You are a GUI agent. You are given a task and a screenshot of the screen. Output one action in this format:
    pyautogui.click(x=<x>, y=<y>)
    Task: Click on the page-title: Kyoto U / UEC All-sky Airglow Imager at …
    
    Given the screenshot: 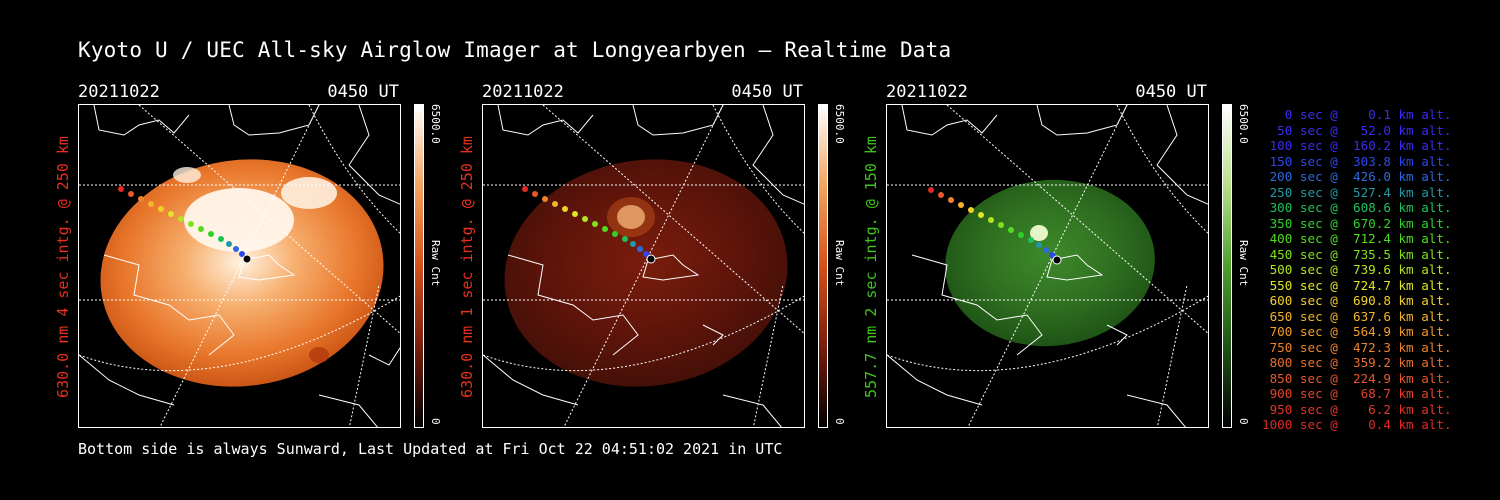 What is the action you would take?
    pyautogui.click(x=515, y=50)
    